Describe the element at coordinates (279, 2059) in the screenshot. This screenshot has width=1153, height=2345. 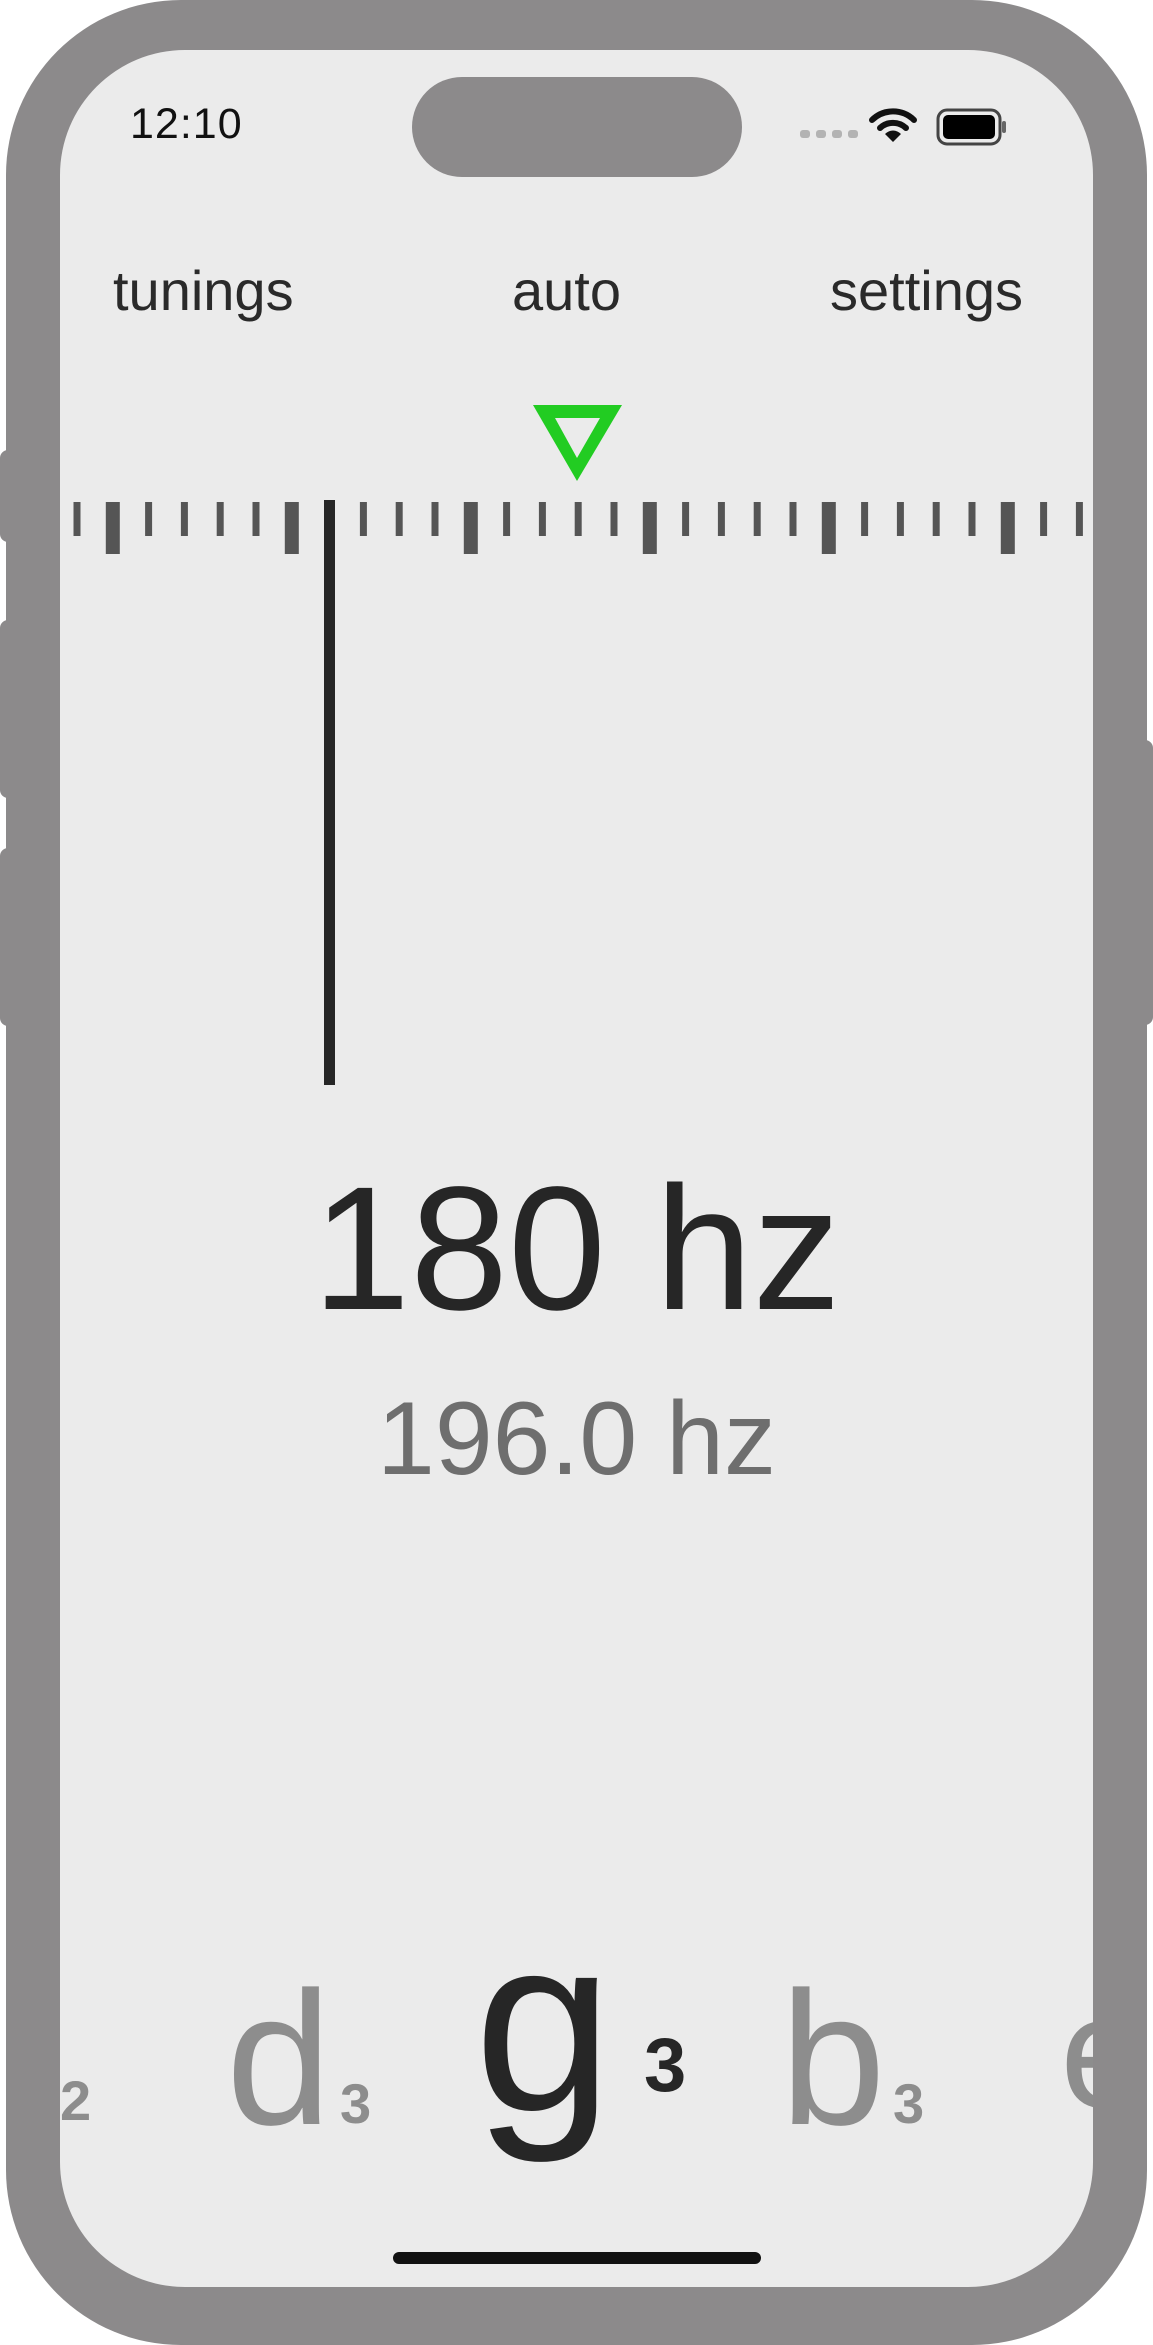
I see `note-letter: d` at that location.